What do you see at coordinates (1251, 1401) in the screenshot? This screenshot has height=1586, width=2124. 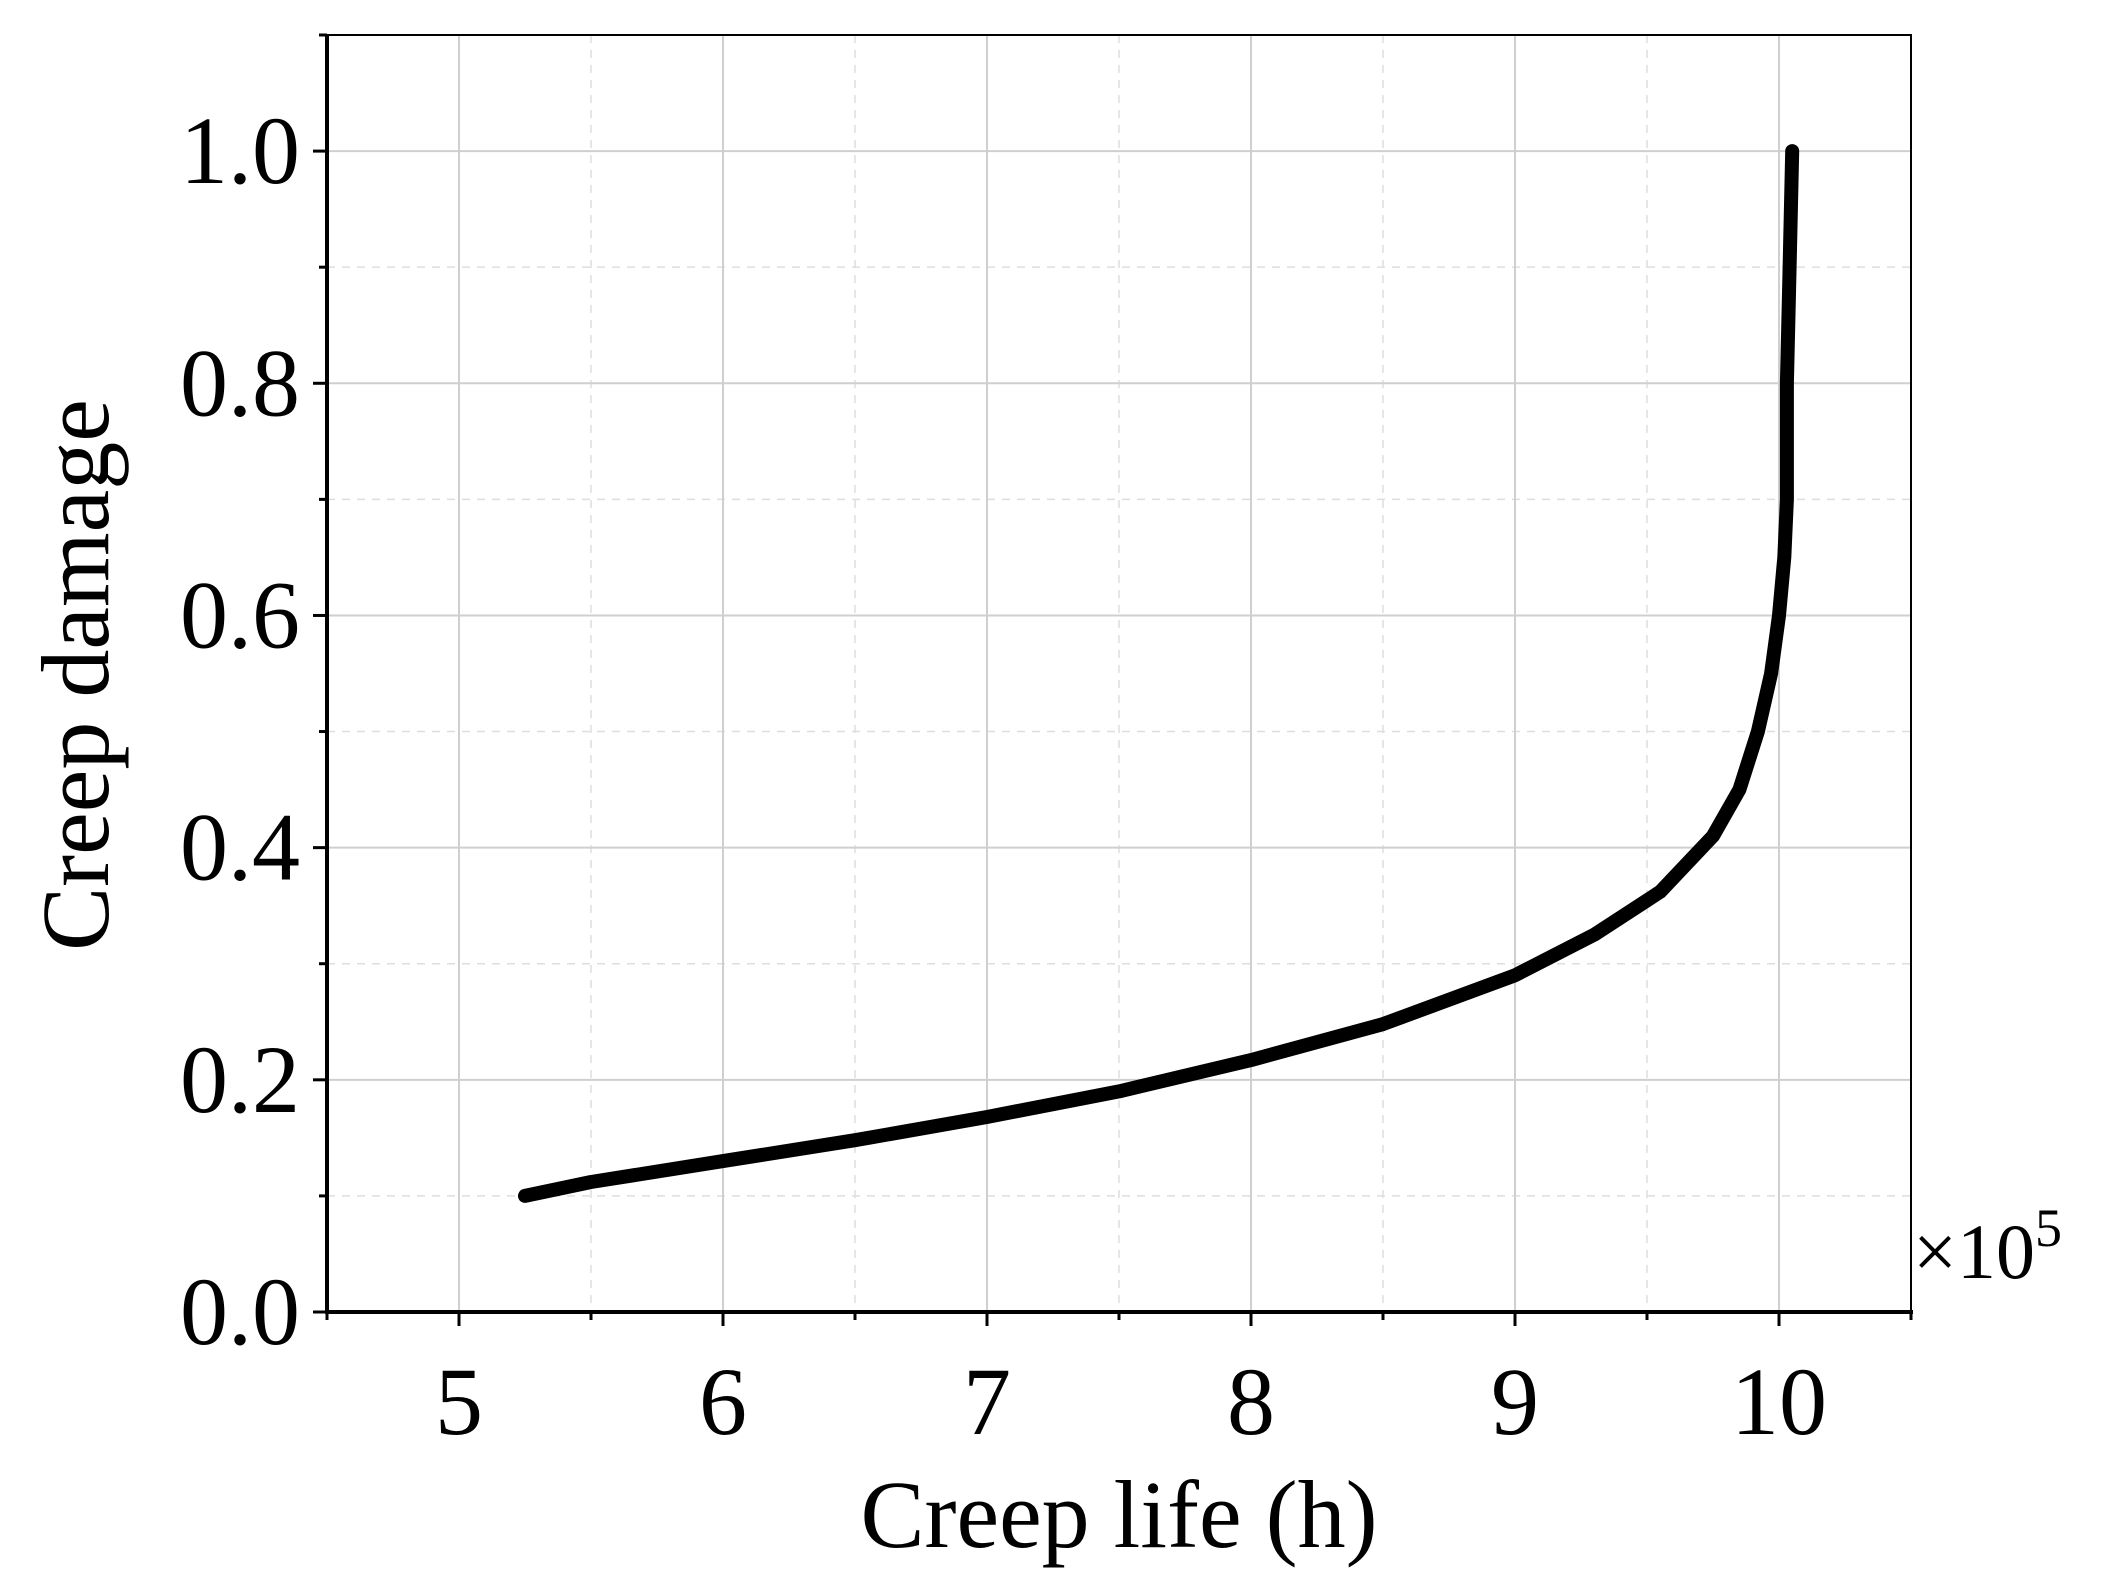 I see `x-tick-label: 8` at bounding box center [1251, 1401].